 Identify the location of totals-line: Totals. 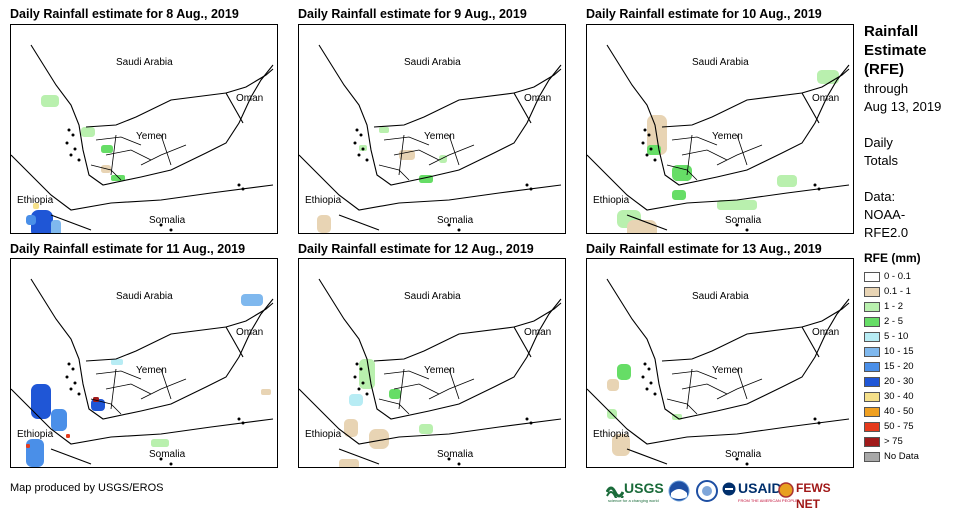
(881, 160).